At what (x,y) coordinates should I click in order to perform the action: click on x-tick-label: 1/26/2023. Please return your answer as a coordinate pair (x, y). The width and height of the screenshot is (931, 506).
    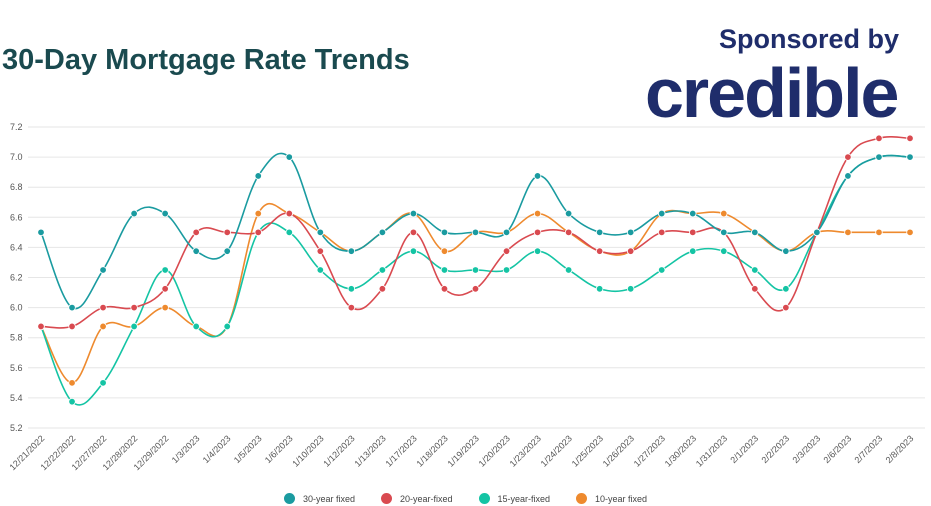
    Looking at the image, I should click on (618, 450).